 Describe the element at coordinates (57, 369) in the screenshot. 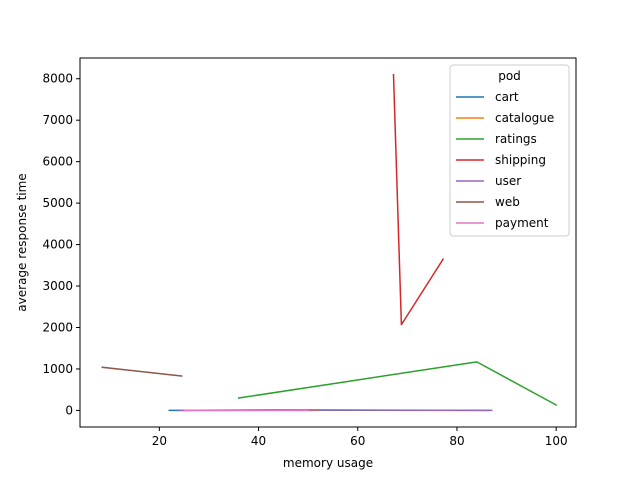

I see `y-tick-label: 1000` at that location.